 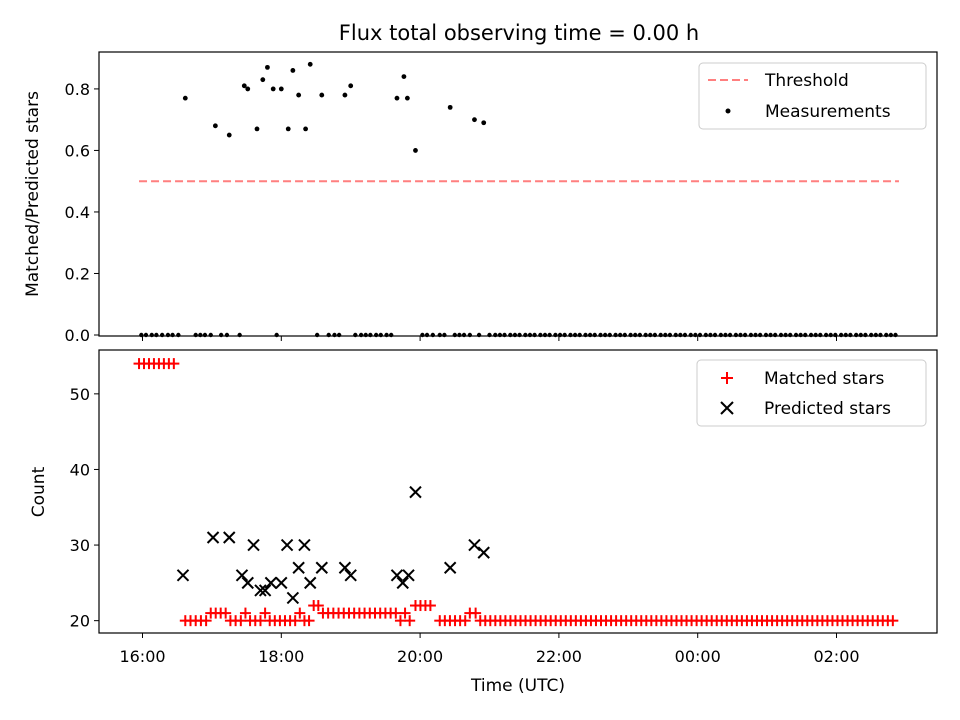 What do you see at coordinates (77, 89) in the screenshot?
I see `ratio-y-tick-label: 0.8` at bounding box center [77, 89].